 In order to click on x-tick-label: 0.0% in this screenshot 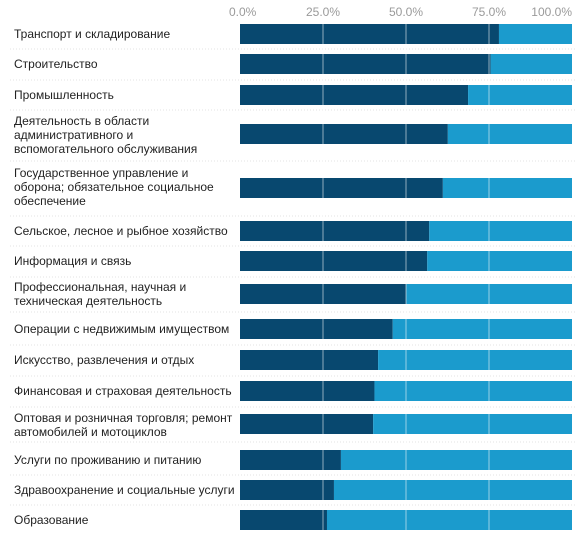, I will do `click(243, 12)`.